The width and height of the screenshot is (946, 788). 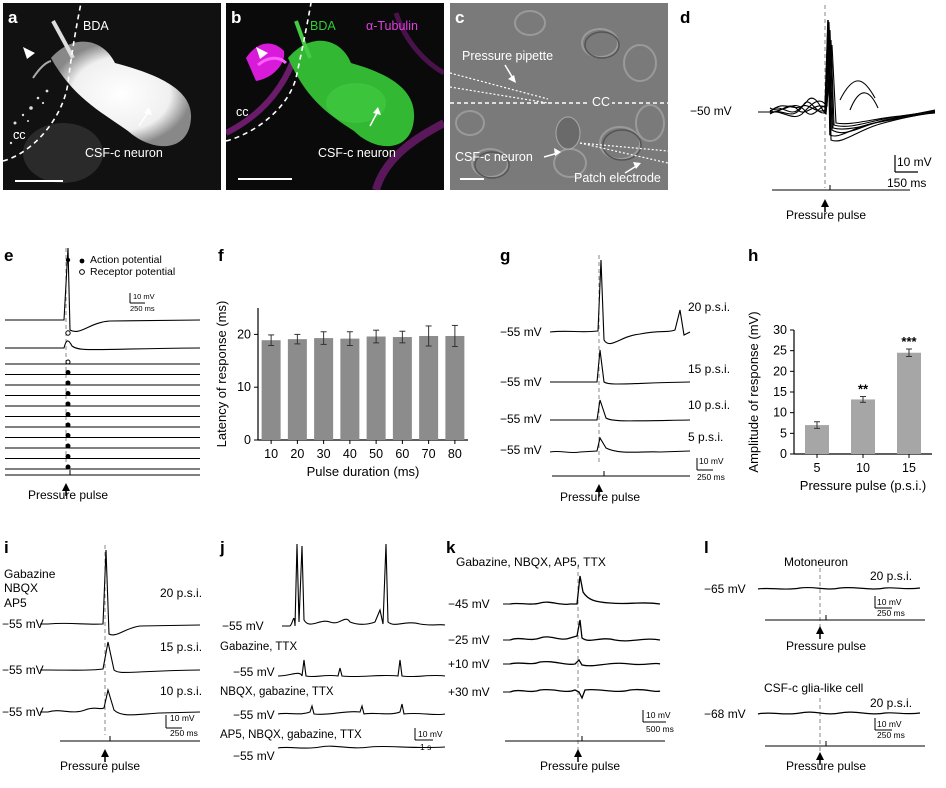 What do you see at coordinates (271, 454) in the screenshot?
I see `panel-f-xtick-label: 10` at bounding box center [271, 454].